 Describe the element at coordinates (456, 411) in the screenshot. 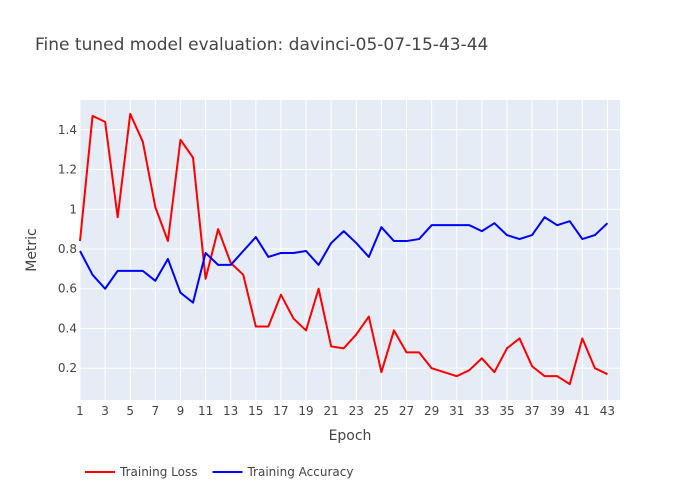

I see `x-tick-label: 31` at that location.